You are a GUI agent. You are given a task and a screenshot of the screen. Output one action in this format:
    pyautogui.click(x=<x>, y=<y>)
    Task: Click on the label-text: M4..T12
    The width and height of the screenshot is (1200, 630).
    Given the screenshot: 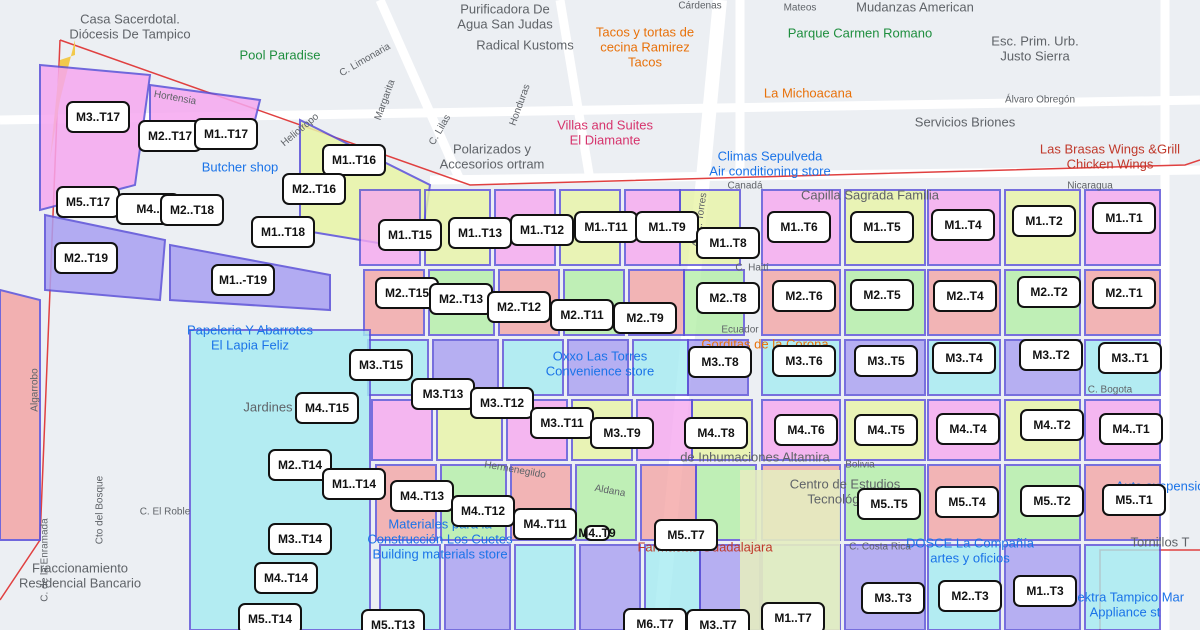 What is the action you would take?
    pyautogui.click(x=483, y=511)
    